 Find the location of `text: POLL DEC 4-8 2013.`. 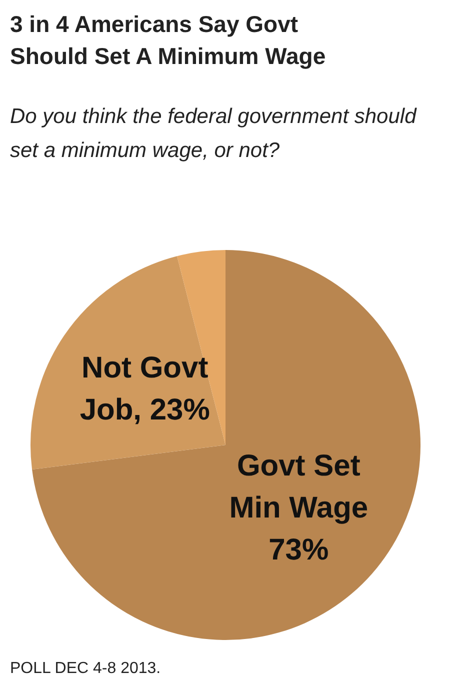

text: POLL DEC 4-8 2013. is located at coordinates (85, 669).